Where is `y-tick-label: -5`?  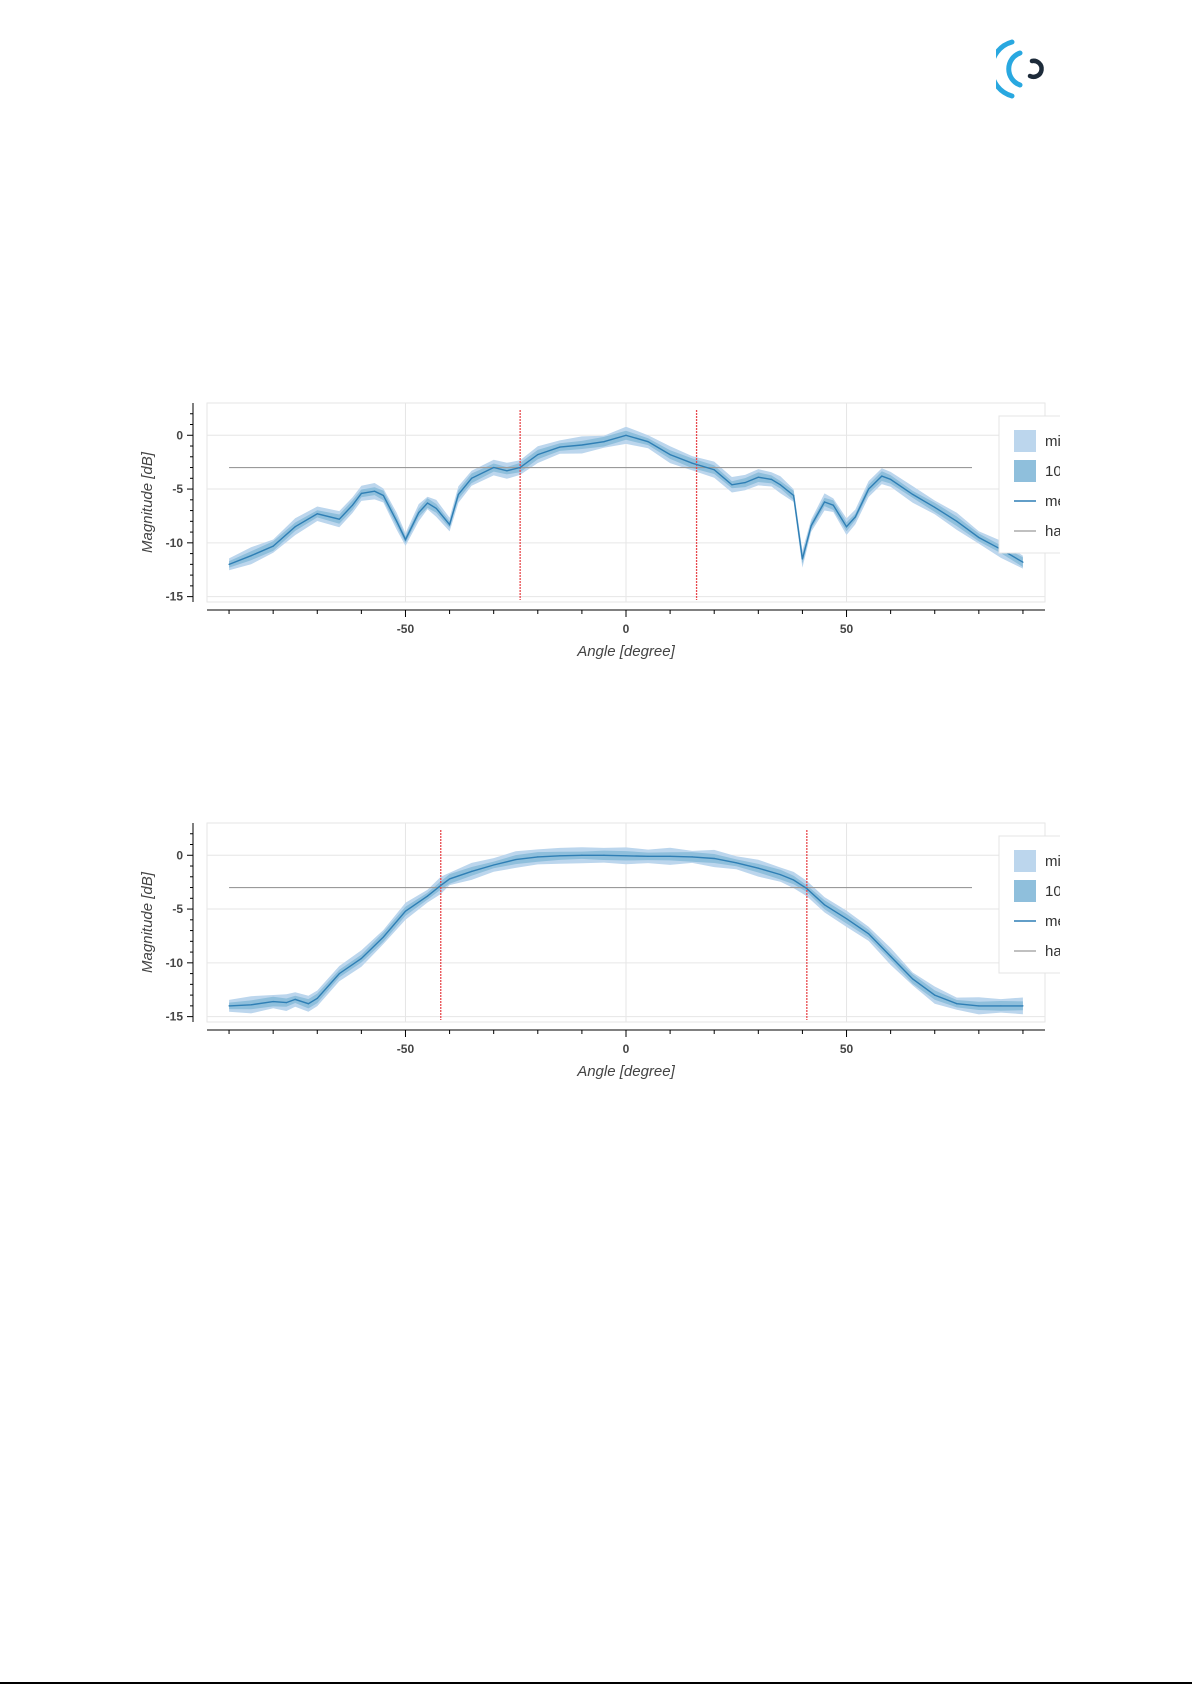
y-tick-label: -5 is located at coordinates (177, 489).